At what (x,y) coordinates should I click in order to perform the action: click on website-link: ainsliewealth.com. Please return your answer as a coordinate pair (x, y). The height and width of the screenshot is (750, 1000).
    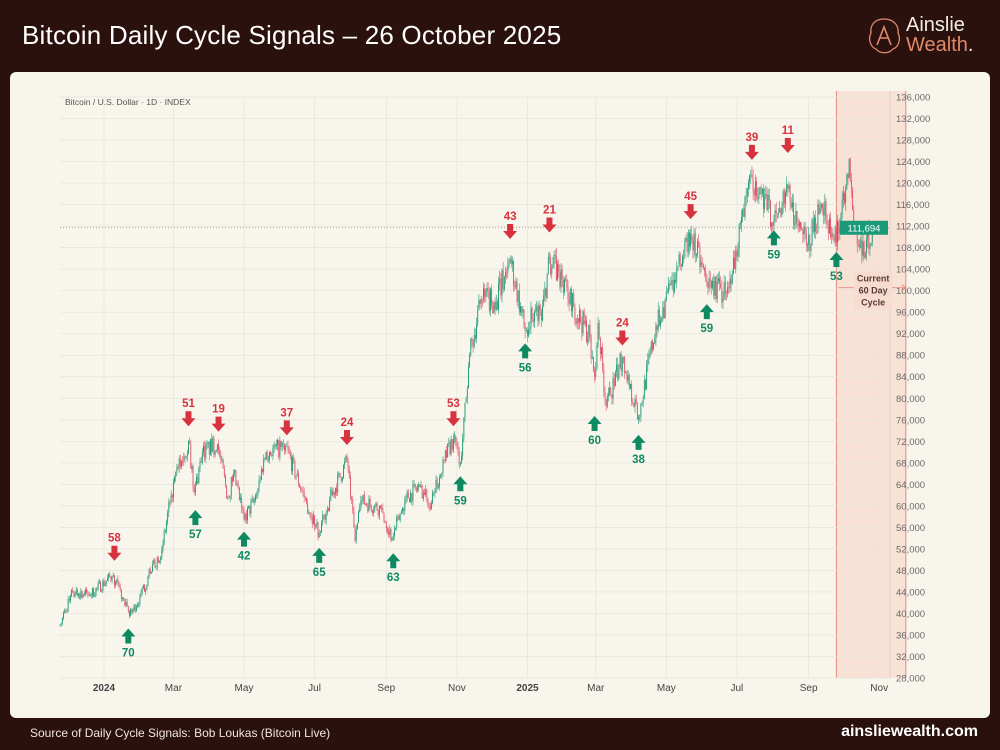
    Looking at the image, I should click on (909, 731).